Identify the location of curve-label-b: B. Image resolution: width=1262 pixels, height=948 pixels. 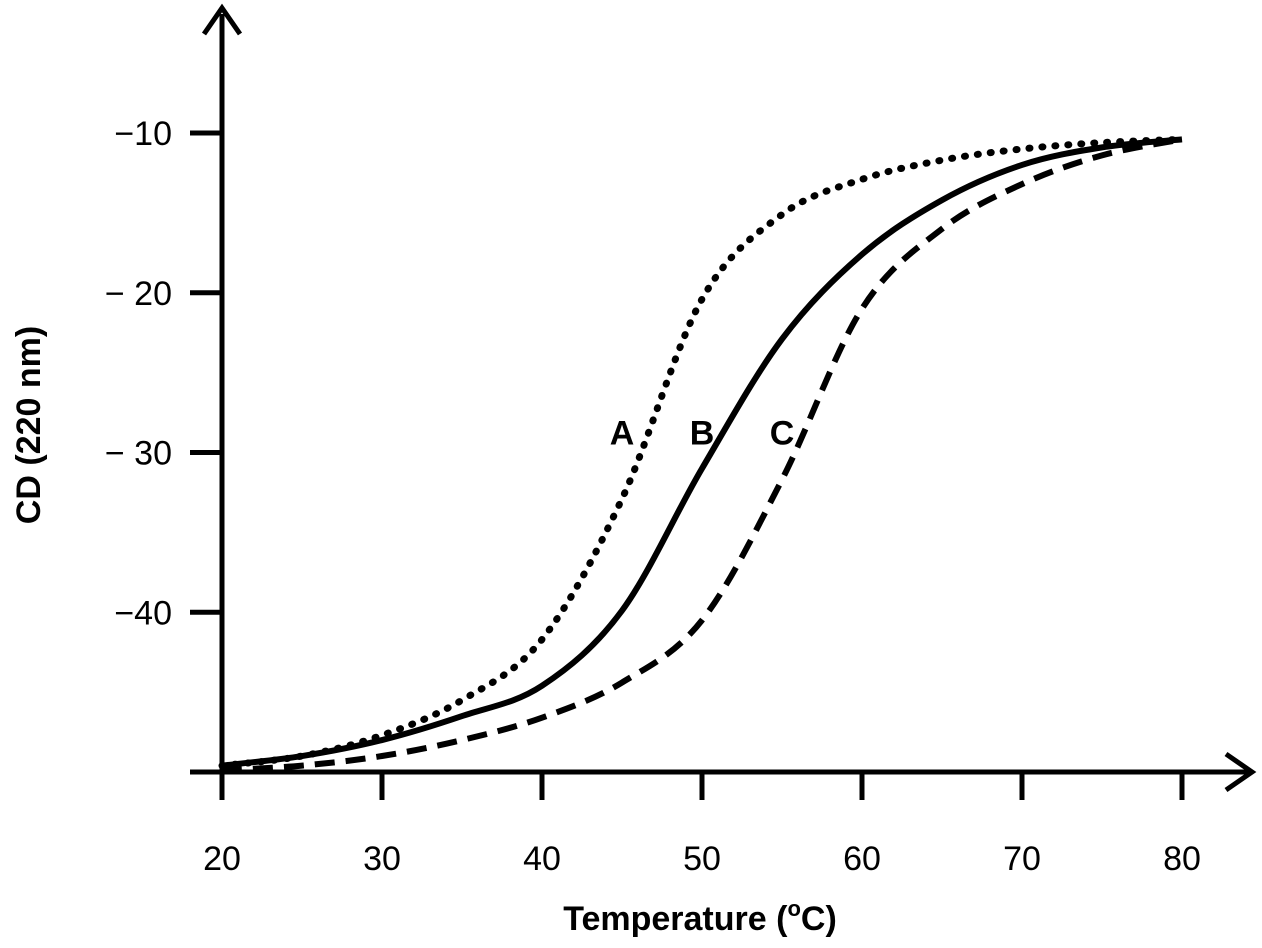
(702, 434).